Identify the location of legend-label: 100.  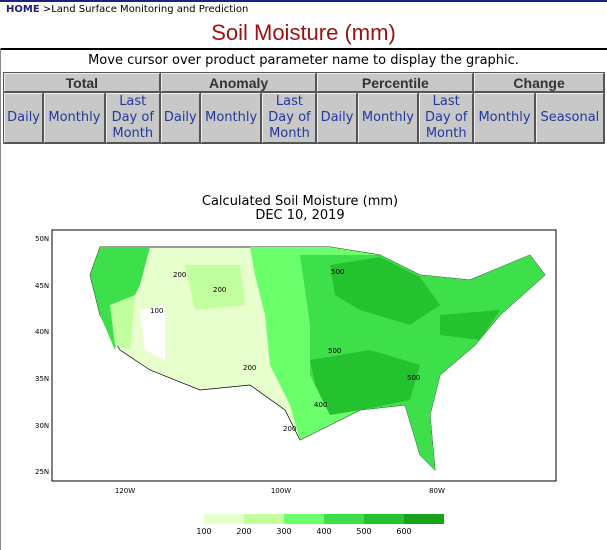
(203, 531).